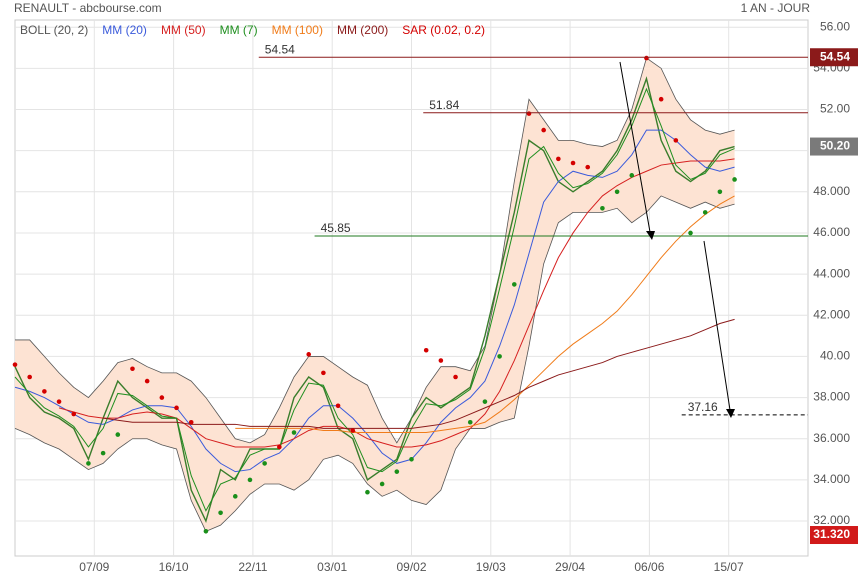  What do you see at coordinates (239, 30) in the screenshot?
I see `legend-entry: MM (7)` at bounding box center [239, 30].